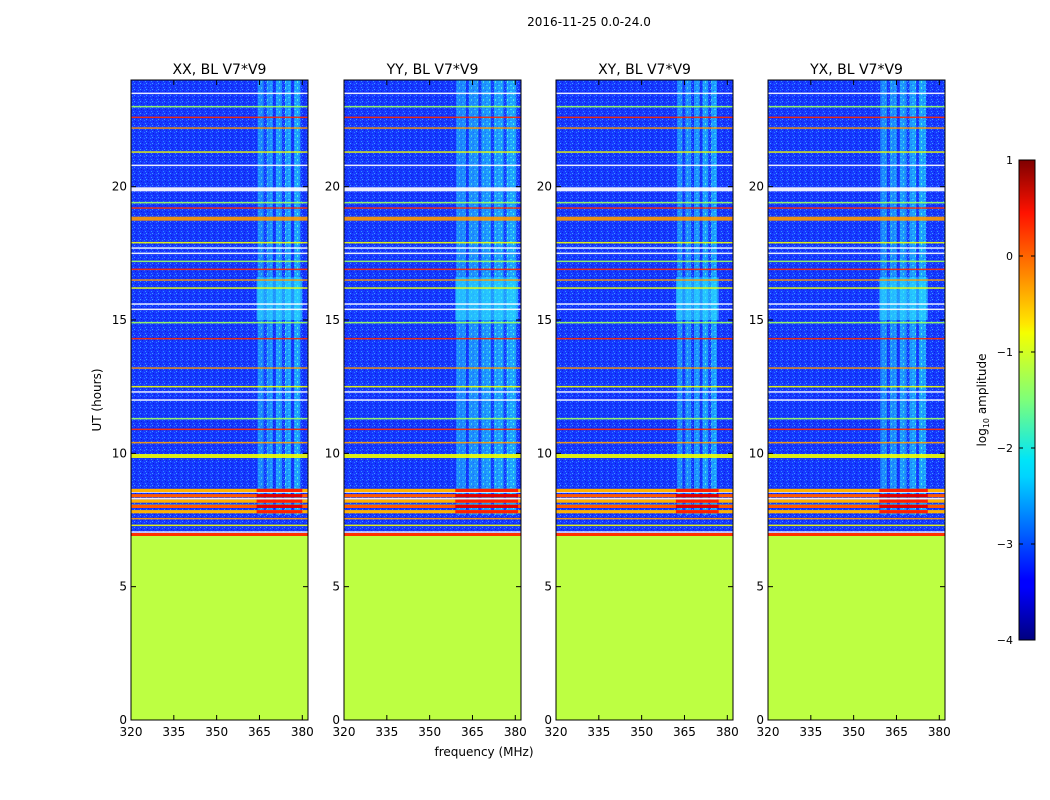 Image resolution: width=1050 pixels, height=800 pixels. I want to click on x-tick-label: 320, so click(556, 732).